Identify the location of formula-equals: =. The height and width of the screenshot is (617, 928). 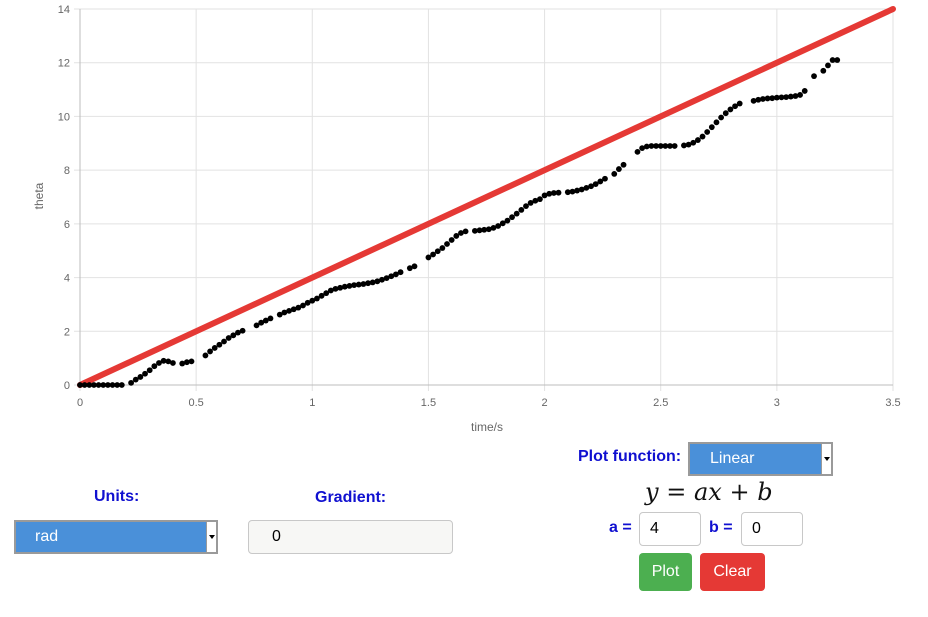
(676, 492).